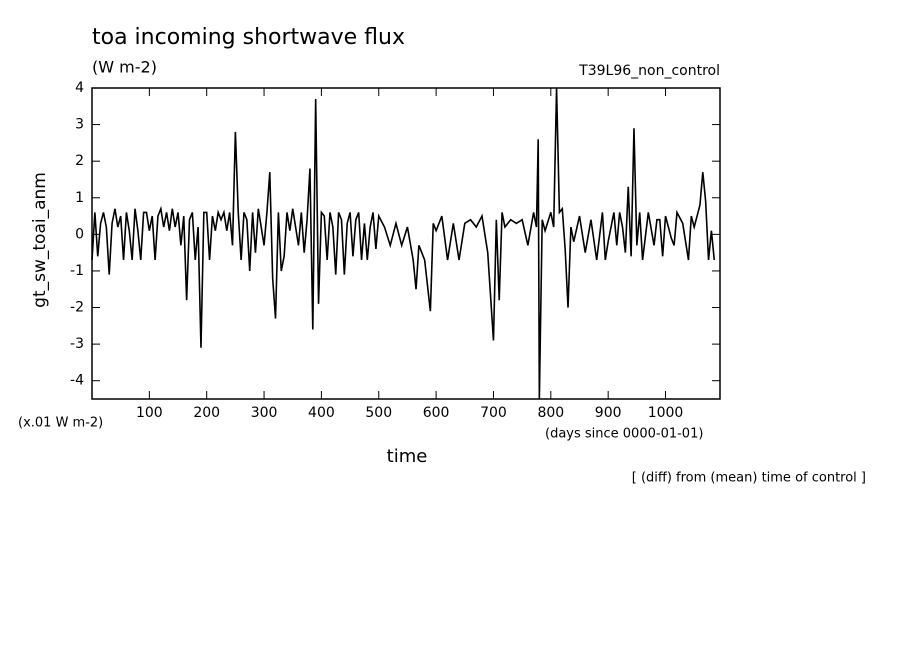 The height and width of the screenshot is (654, 904). I want to click on subtitle: (W m-2), so click(124, 67).